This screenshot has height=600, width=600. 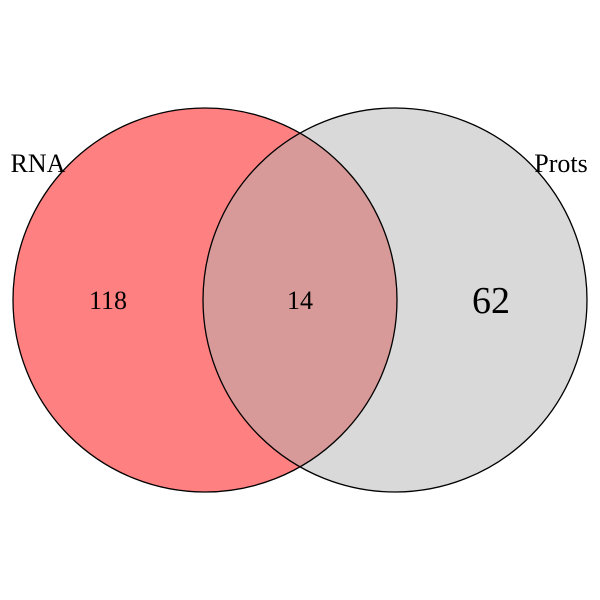 What do you see at coordinates (108, 300) in the screenshot?
I see `count-only-rna: 118` at bounding box center [108, 300].